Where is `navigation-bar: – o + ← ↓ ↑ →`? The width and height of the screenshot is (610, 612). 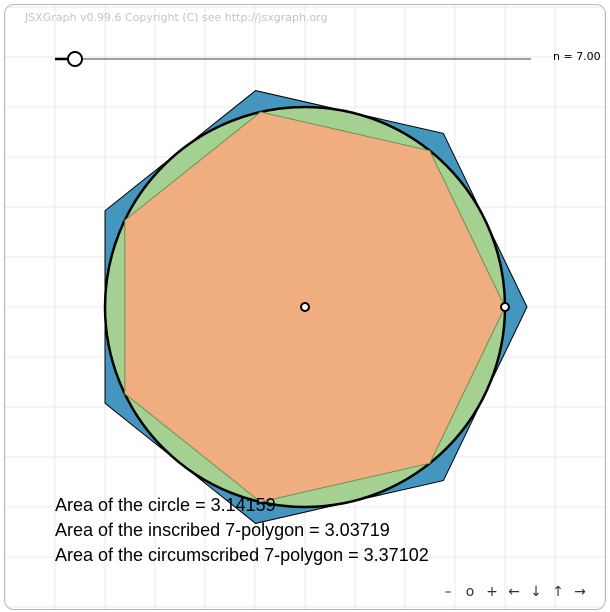 navigation-bar: – o + ← ↓ ↑ → is located at coordinates (514, 592).